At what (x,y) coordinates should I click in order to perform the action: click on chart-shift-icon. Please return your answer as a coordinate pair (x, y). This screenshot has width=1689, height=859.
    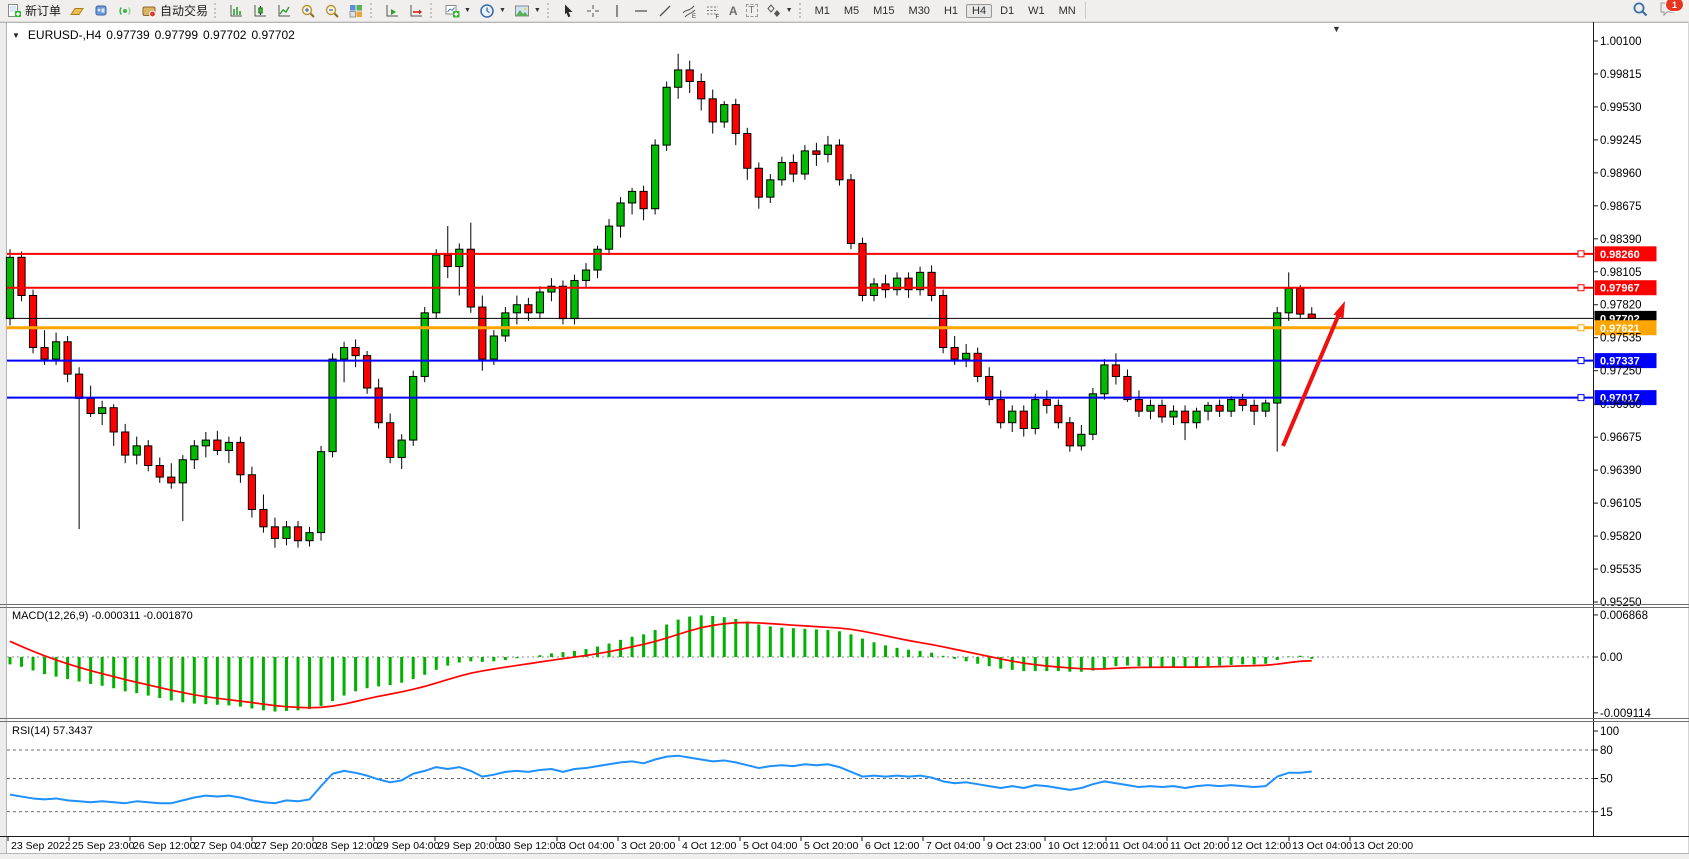
    Looking at the image, I should click on (416, 11).